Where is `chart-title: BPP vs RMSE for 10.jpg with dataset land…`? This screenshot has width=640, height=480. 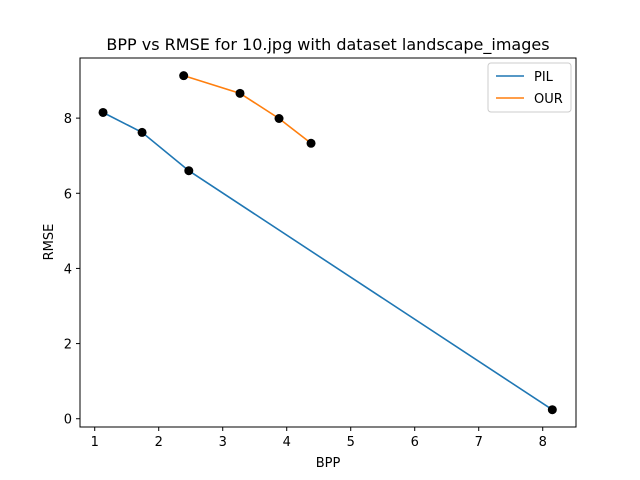
chart-title: BPP vs RMSE for 10.jpg with dataset land… is located at coordinates (327, 45).